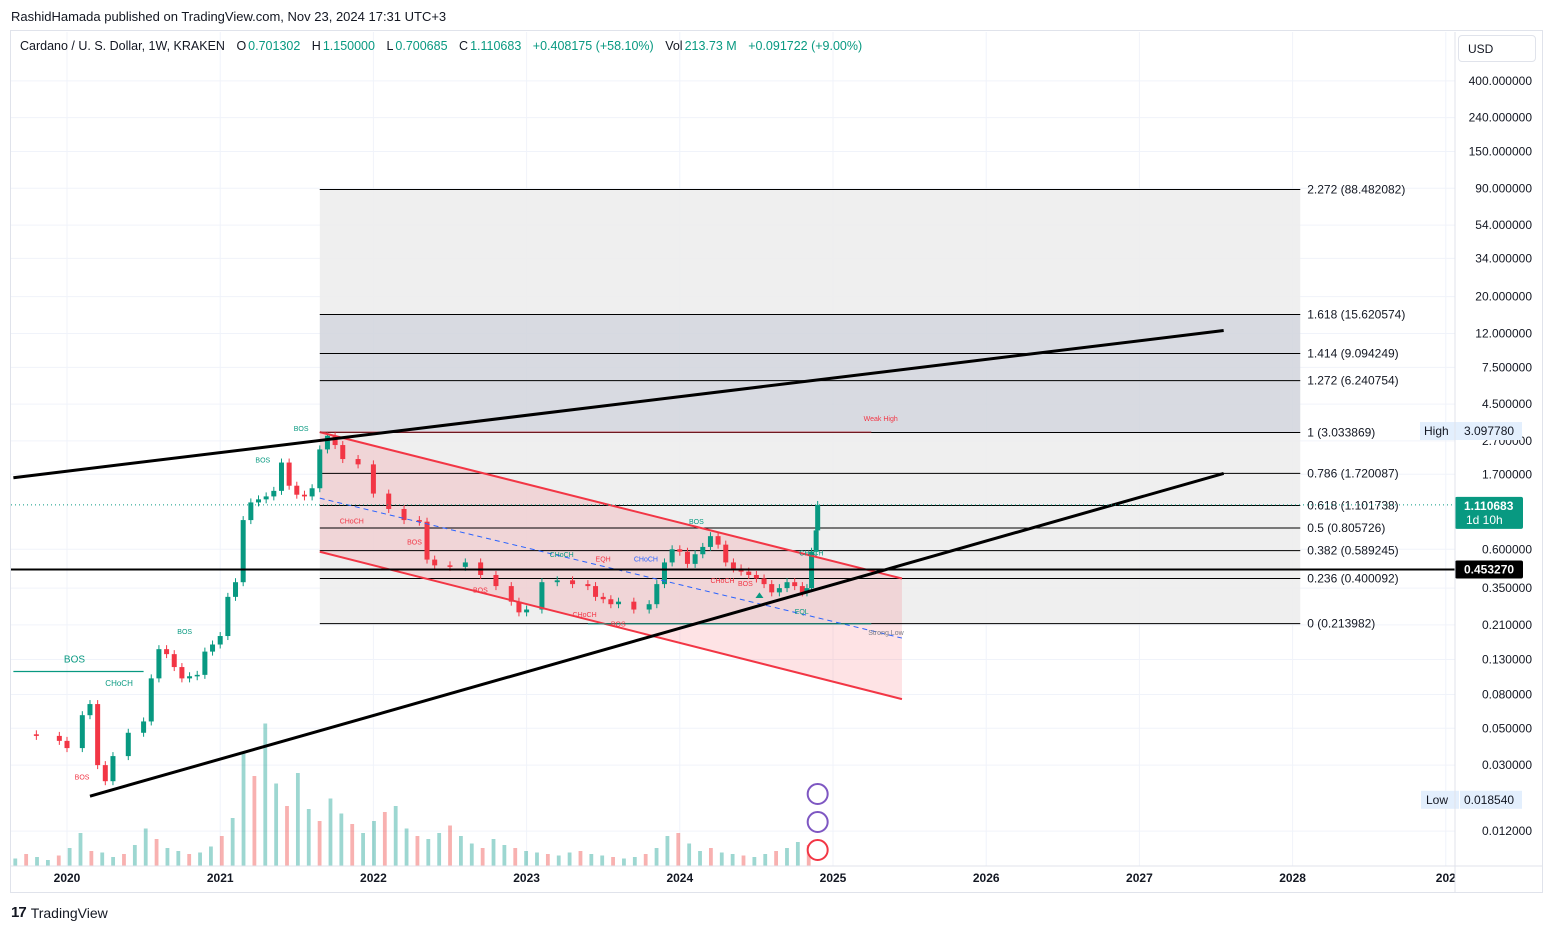 The width and height of the screenshot is (1553, 932). I want to click on time-tick-label: 2025, so click(833, 878).